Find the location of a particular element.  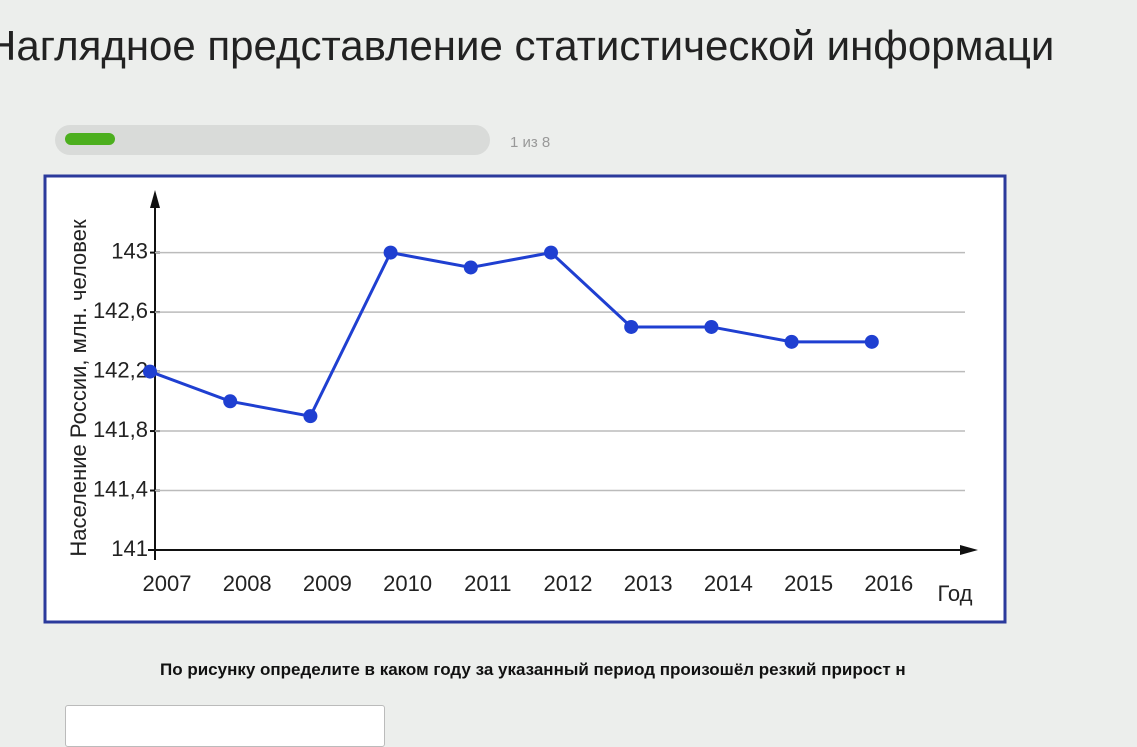

y-axis-label: Население России, млн. человек is located at coordinates (78, 388).